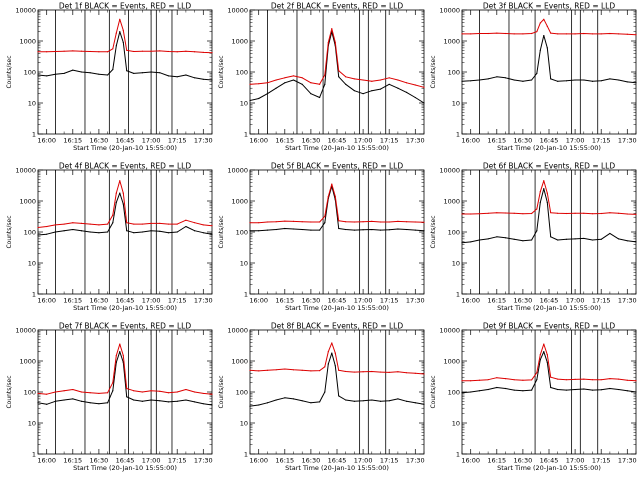 The image size is (640, 480). What do you see at coordinates (72, 141) in the screenshot?
I see `x-tick-label-16-15: 16:15` at bounding box center [72, 141].